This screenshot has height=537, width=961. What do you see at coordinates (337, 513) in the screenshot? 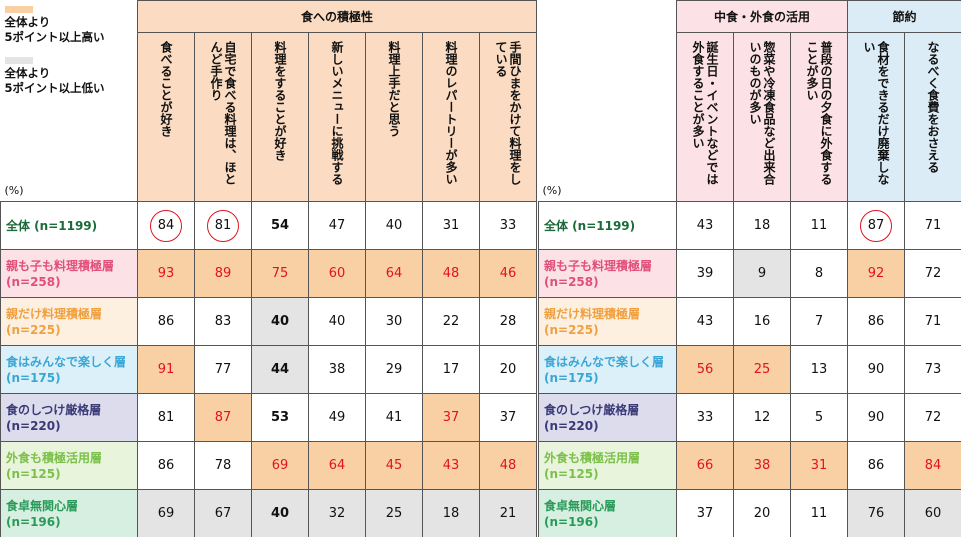
I see `value-cell: 32` at bounding box center [337, 513].